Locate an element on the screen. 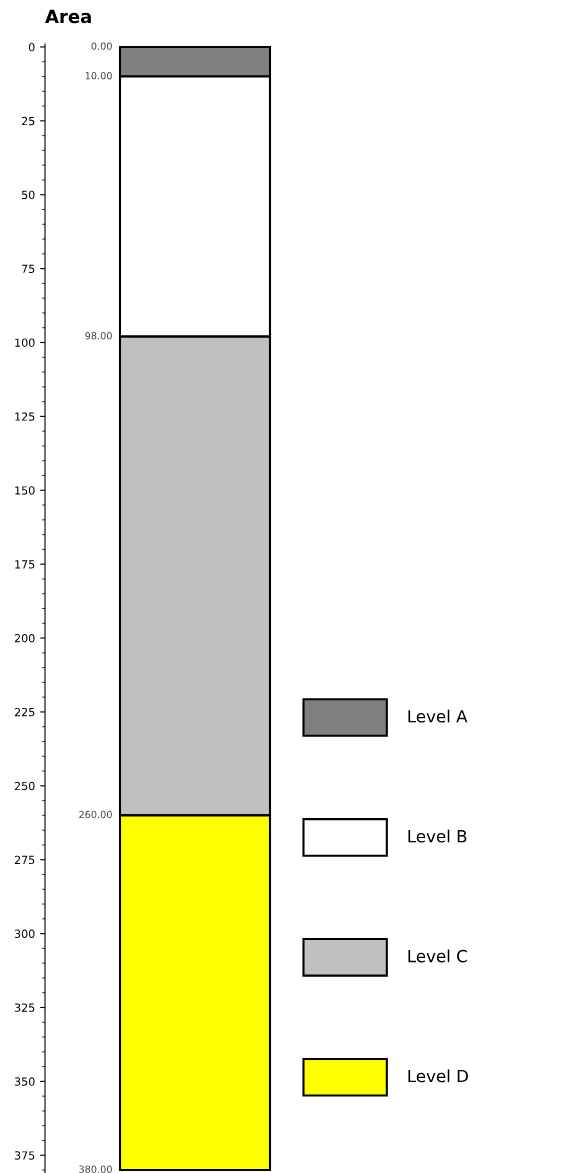 The image size is (577, 1173). text: 0.00 is located at coordinates (101, 46).